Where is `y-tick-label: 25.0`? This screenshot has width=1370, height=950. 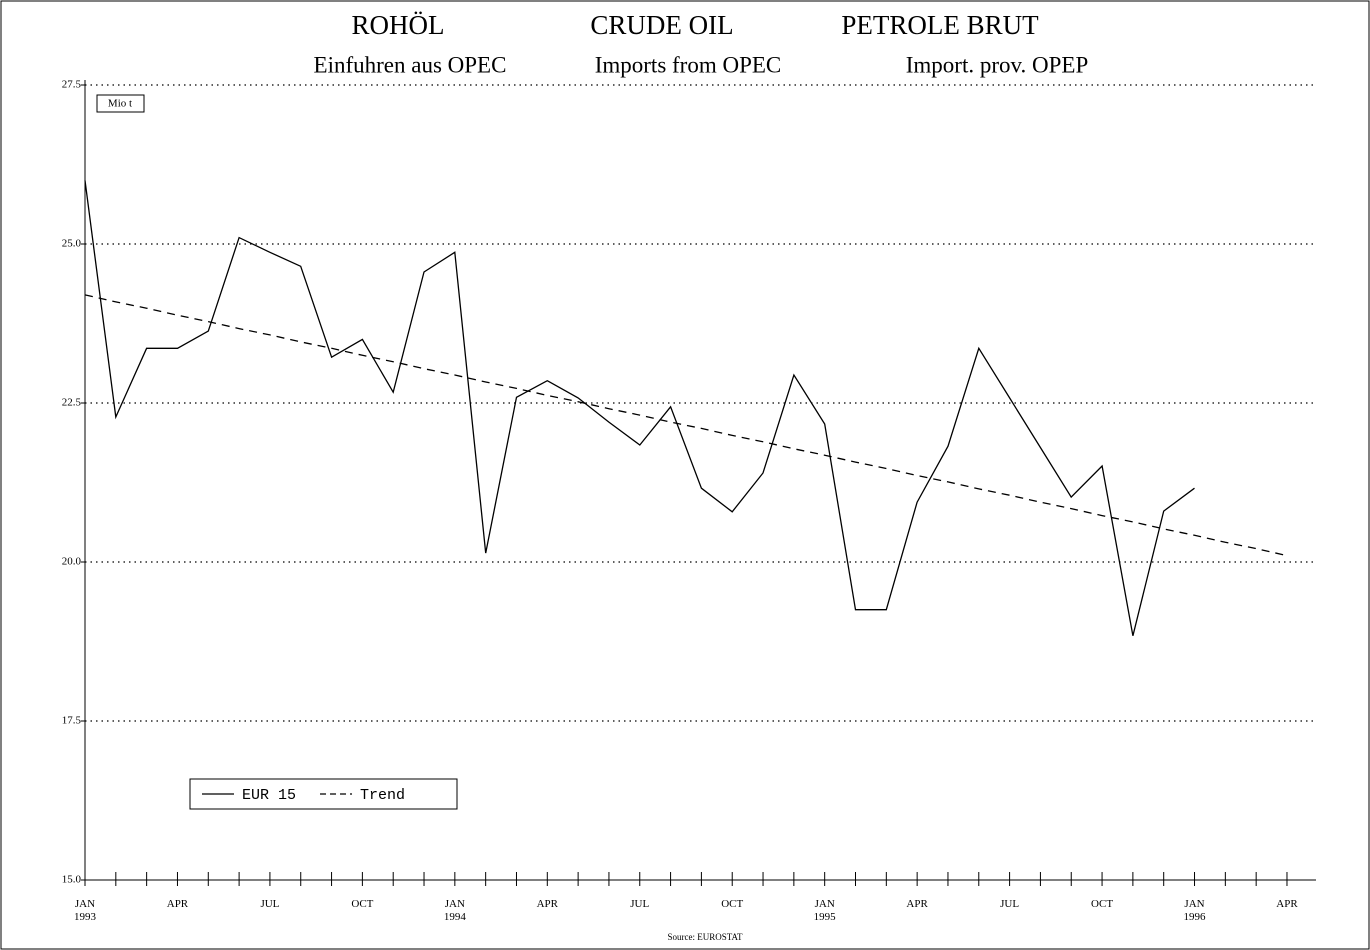 y-tick-label: 25.0 is located at coordinates (72, 244).